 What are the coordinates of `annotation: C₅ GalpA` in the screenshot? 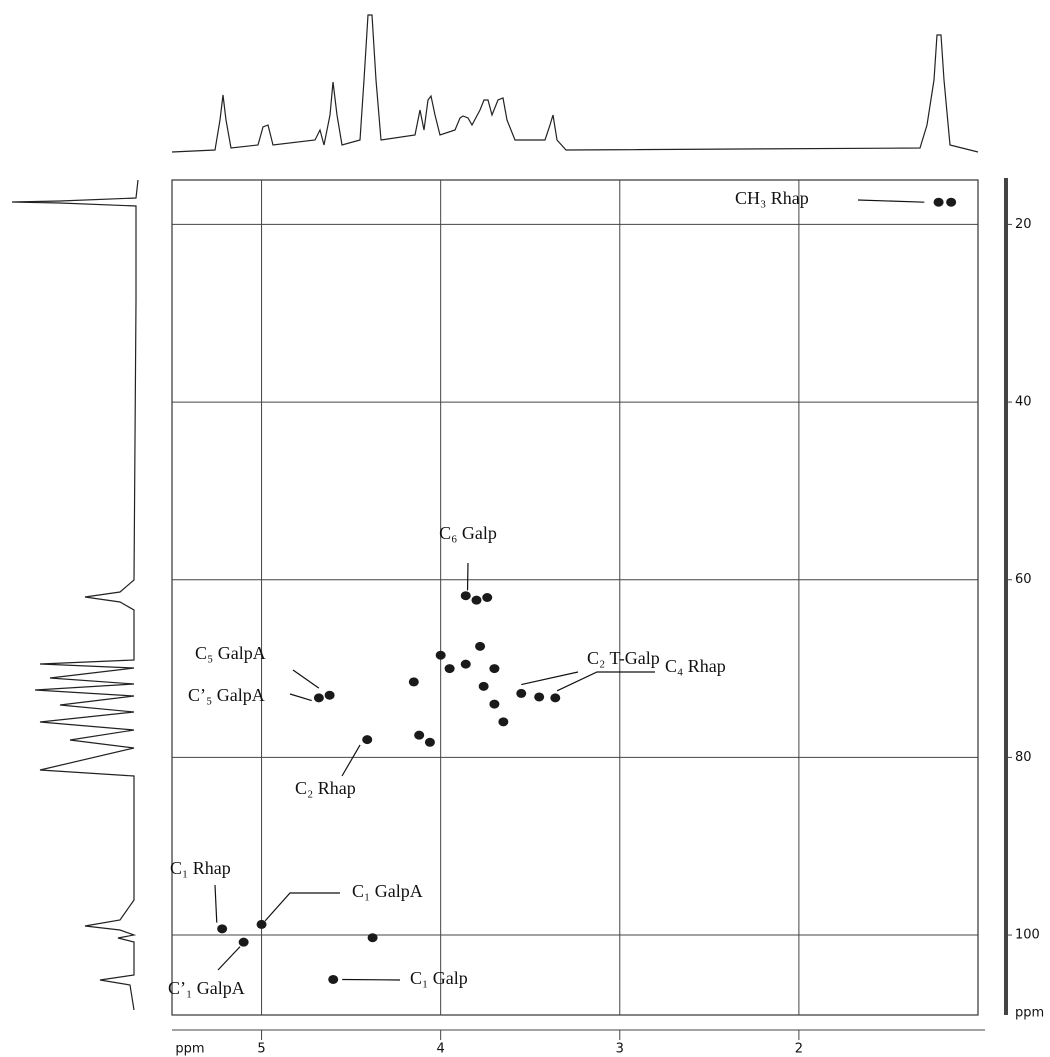 It's located at (230, 653).